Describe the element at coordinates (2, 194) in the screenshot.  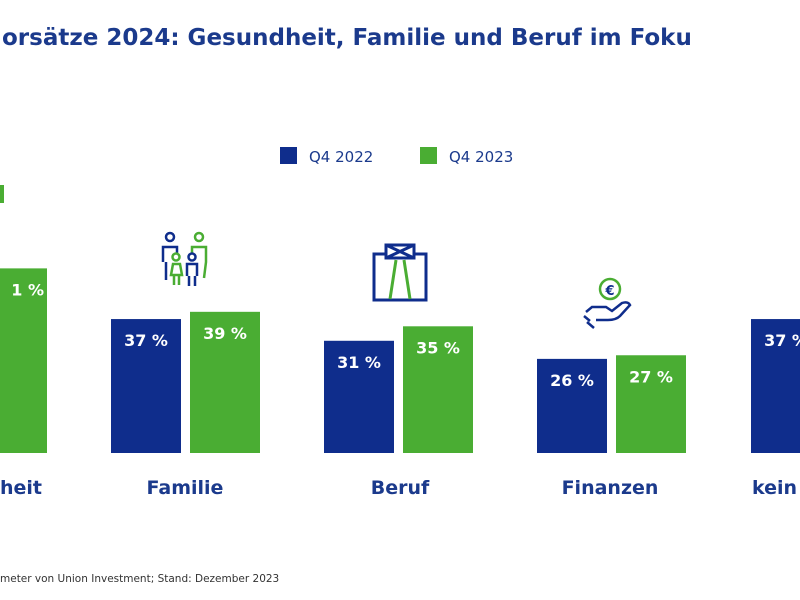
I see `health-icon` at that location.